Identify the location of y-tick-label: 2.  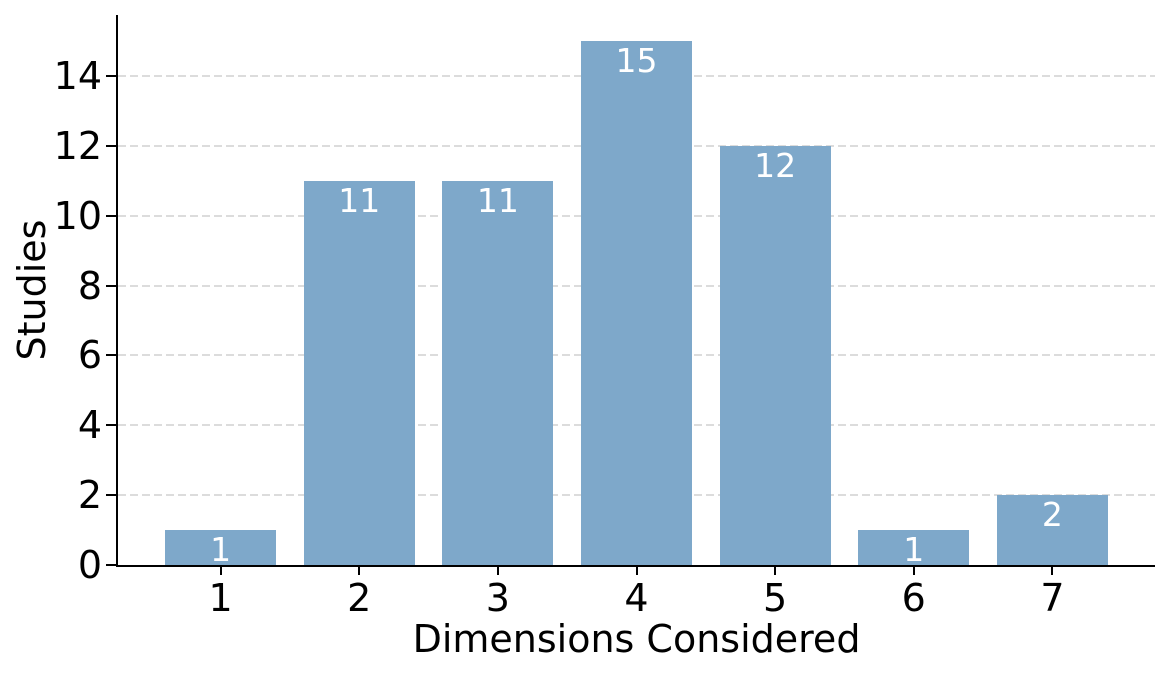
(89, 495).